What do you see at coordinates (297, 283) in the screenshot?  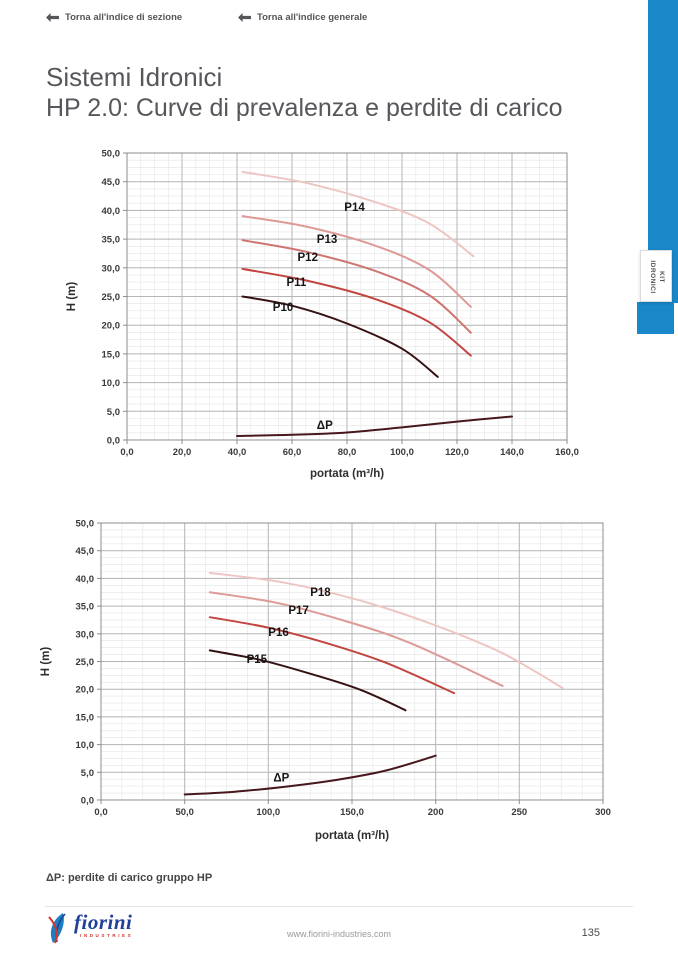 I see `svg-text: P11` at bounding box center [297, 283].